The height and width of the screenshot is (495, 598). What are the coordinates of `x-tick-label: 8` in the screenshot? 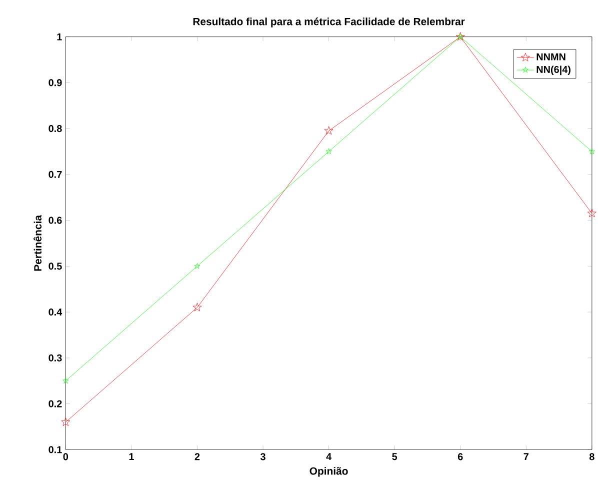 It's located at (591, 456).